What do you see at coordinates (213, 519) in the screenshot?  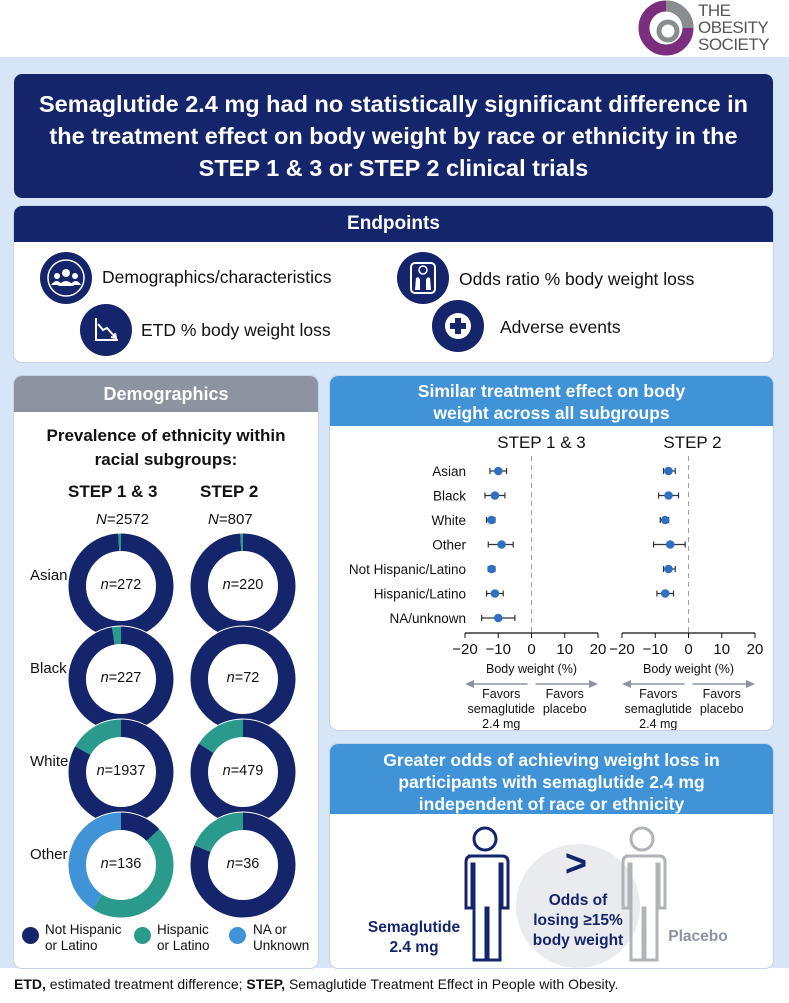 I see `n-symbol: N` at bounding box center [213, 519].